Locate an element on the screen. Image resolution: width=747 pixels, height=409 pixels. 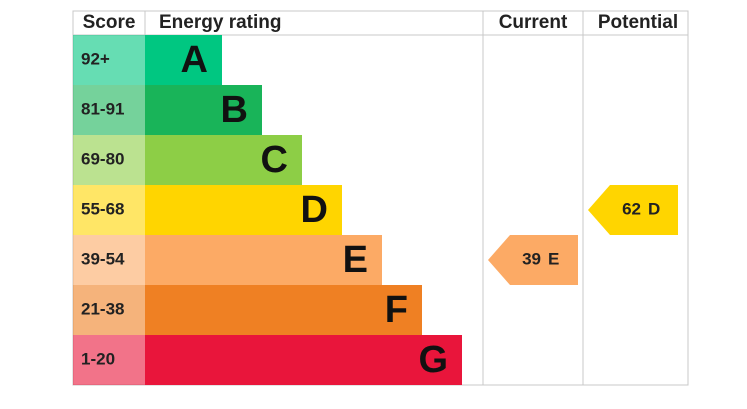
band-score: 81-91 is located at coordinates (102, 108).